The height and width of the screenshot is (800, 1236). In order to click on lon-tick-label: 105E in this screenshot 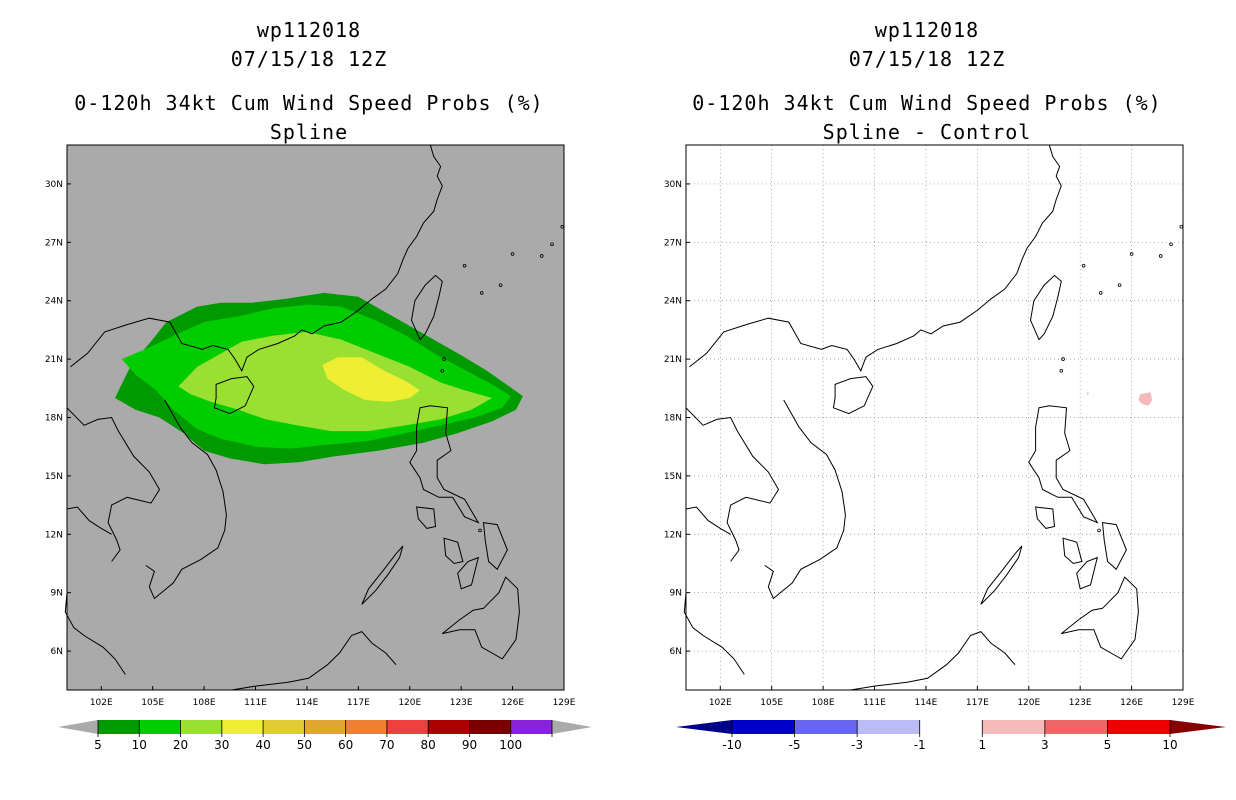, I will do `click(152, 703)`.